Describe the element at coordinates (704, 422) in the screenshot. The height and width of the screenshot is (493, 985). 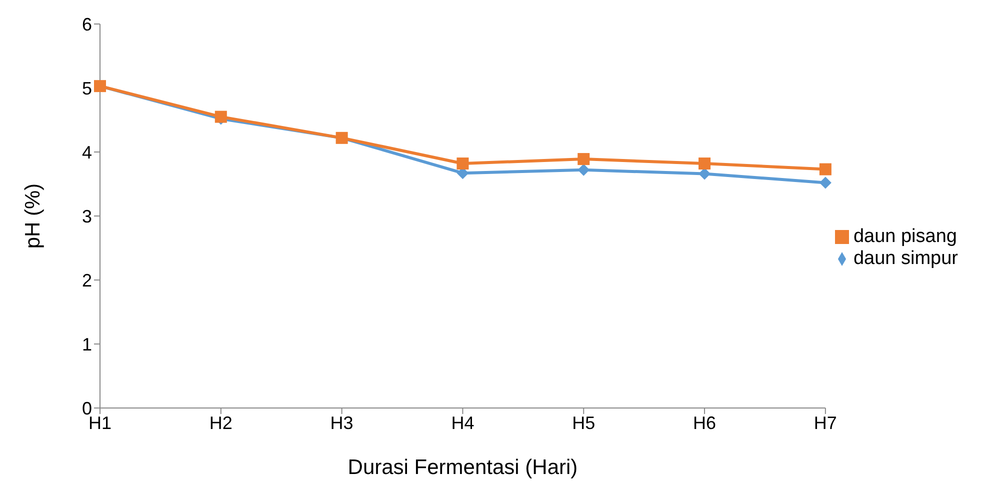
I see `x-tick-label: H6` at that location.